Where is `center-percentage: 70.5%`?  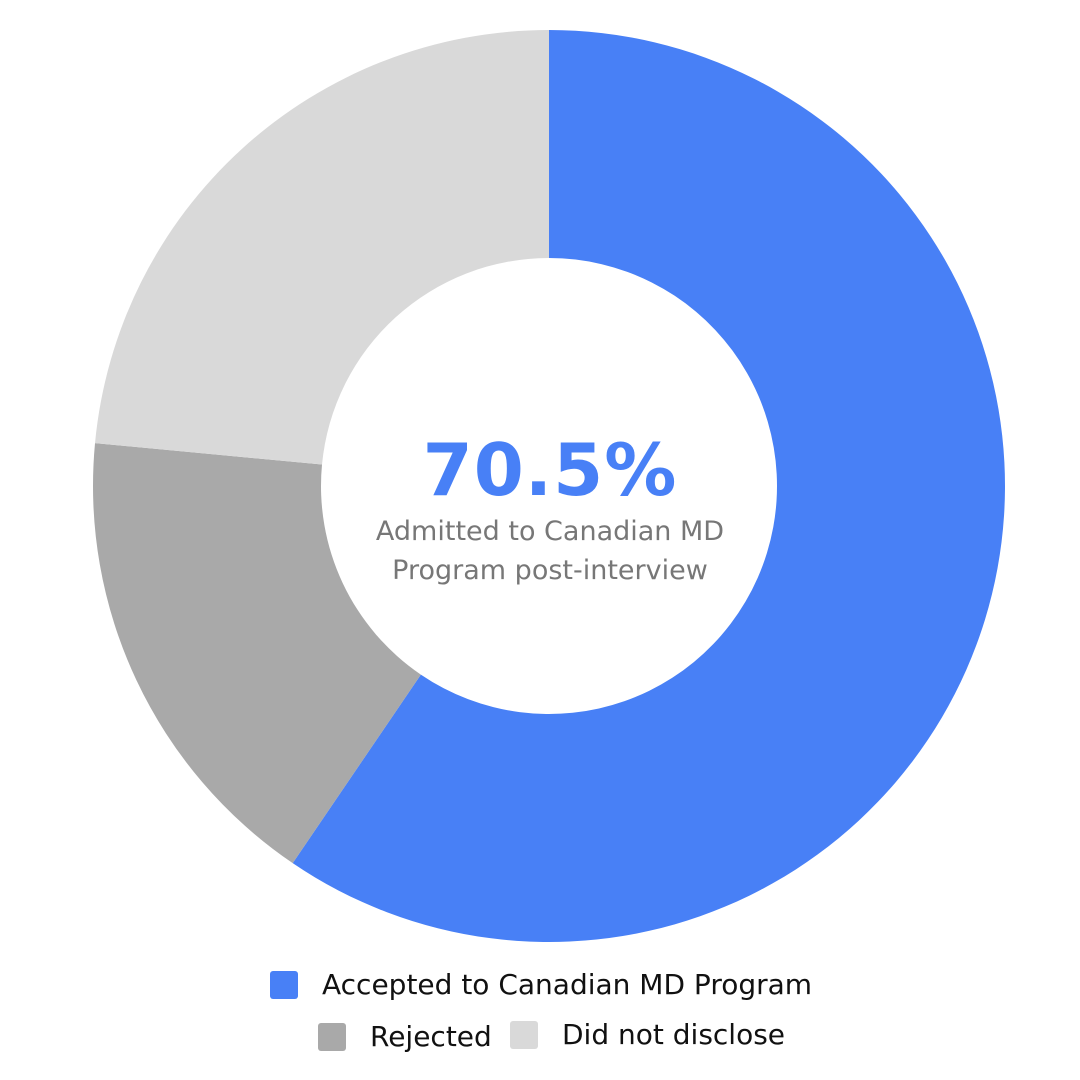 center-percentage: 70.5% is located at coordinates (550, 470).